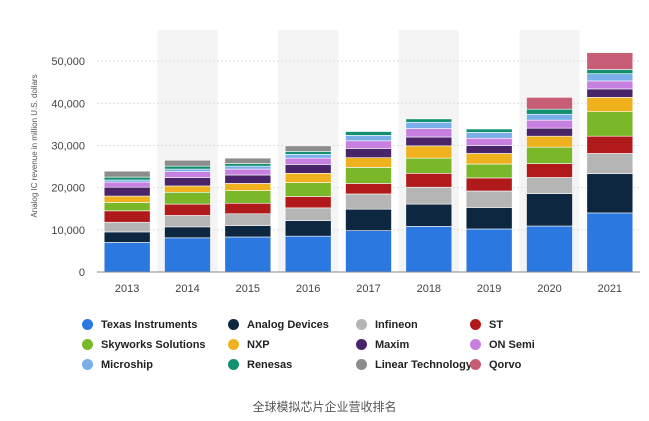  Describe the element at coordinates (117, 365) in the screenshot. I see `legend-item: Microship` at that location.